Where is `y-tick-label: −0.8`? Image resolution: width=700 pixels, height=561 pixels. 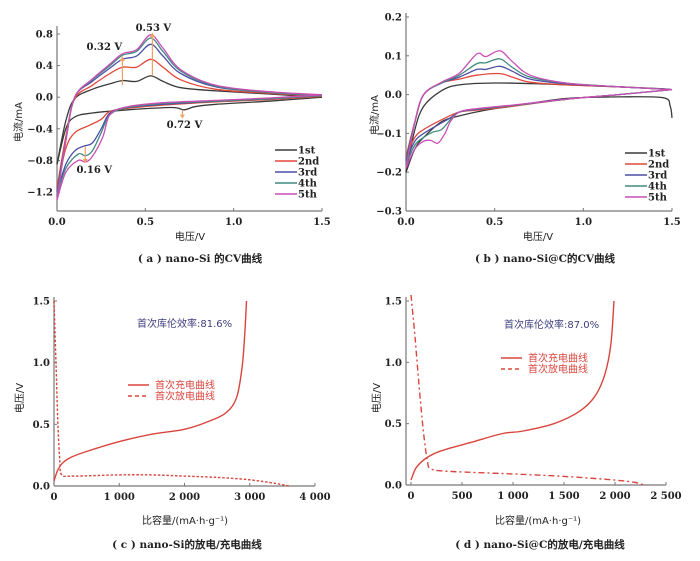
y-tick-label: −0.8 is located at coordinates (40, 161).